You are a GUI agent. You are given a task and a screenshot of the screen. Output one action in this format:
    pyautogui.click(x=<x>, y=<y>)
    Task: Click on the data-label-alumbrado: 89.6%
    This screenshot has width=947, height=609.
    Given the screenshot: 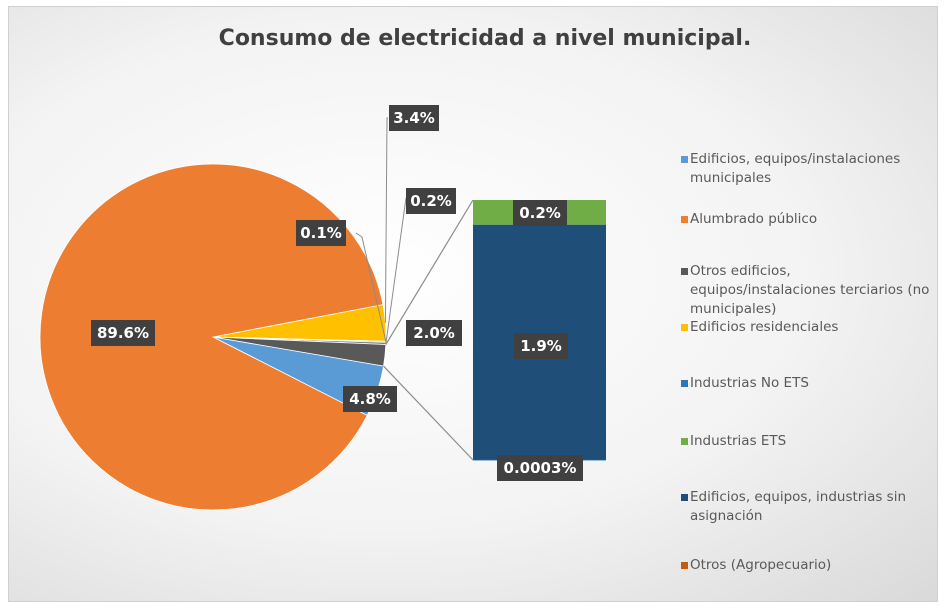 What is the action you would take?
    pyautogui.click(x=123, y=333)
    